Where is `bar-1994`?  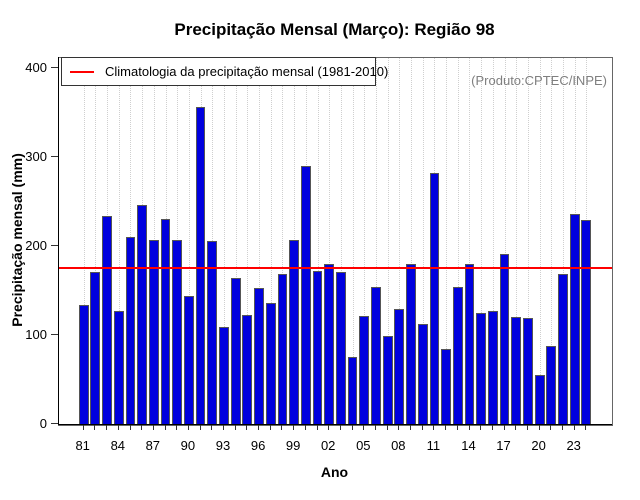 bar-1994 is located at coordinates (235, 351).